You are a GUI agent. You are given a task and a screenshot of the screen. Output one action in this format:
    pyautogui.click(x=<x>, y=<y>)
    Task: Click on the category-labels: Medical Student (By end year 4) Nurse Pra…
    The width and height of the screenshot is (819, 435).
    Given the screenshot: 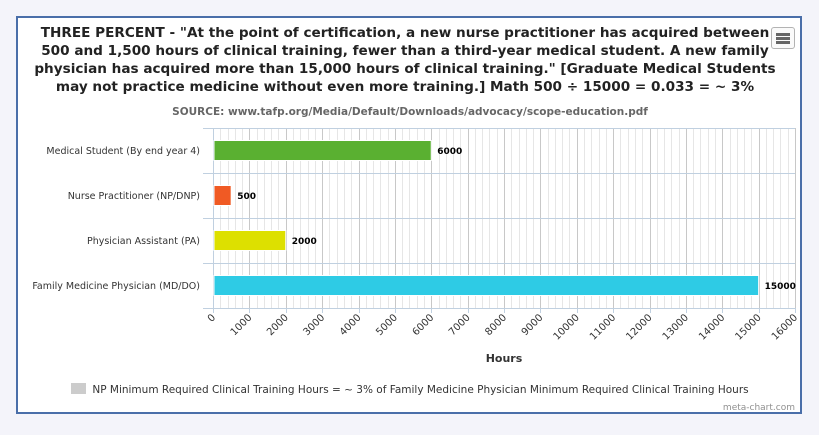 What is the action you would take?
    pyautogui.click(x=116, y=219)
    